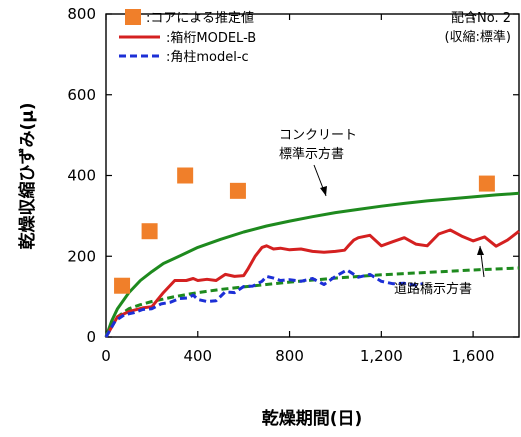 The width and height of the screenshot is (521, 437). I want to click on curve-label-jsce-line1: コンクリート, so click(318, 135).